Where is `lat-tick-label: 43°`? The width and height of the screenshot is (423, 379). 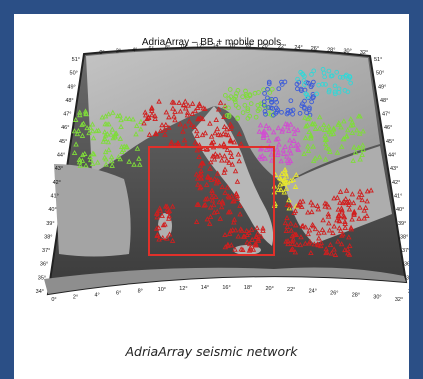
lat-tick-label: 43° is located at coordinates (59, 169).